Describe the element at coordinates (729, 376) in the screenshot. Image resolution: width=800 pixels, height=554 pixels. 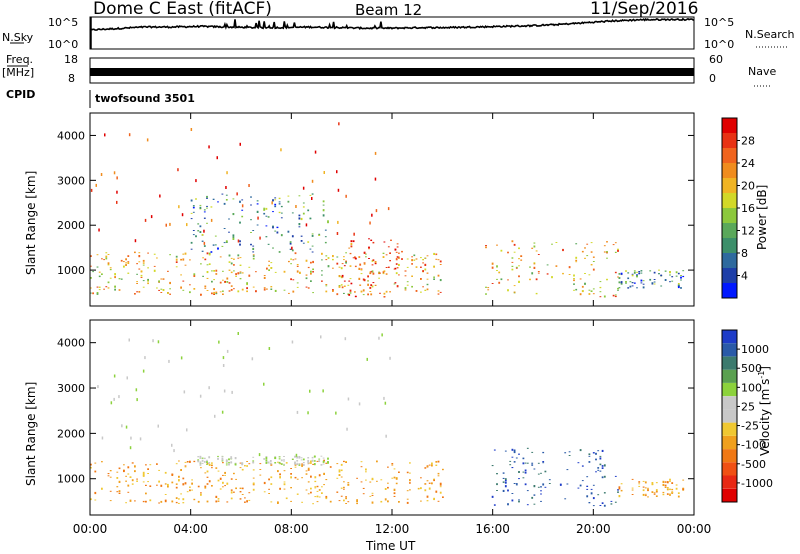
I see `velocity-colorbar-cell` at that location.